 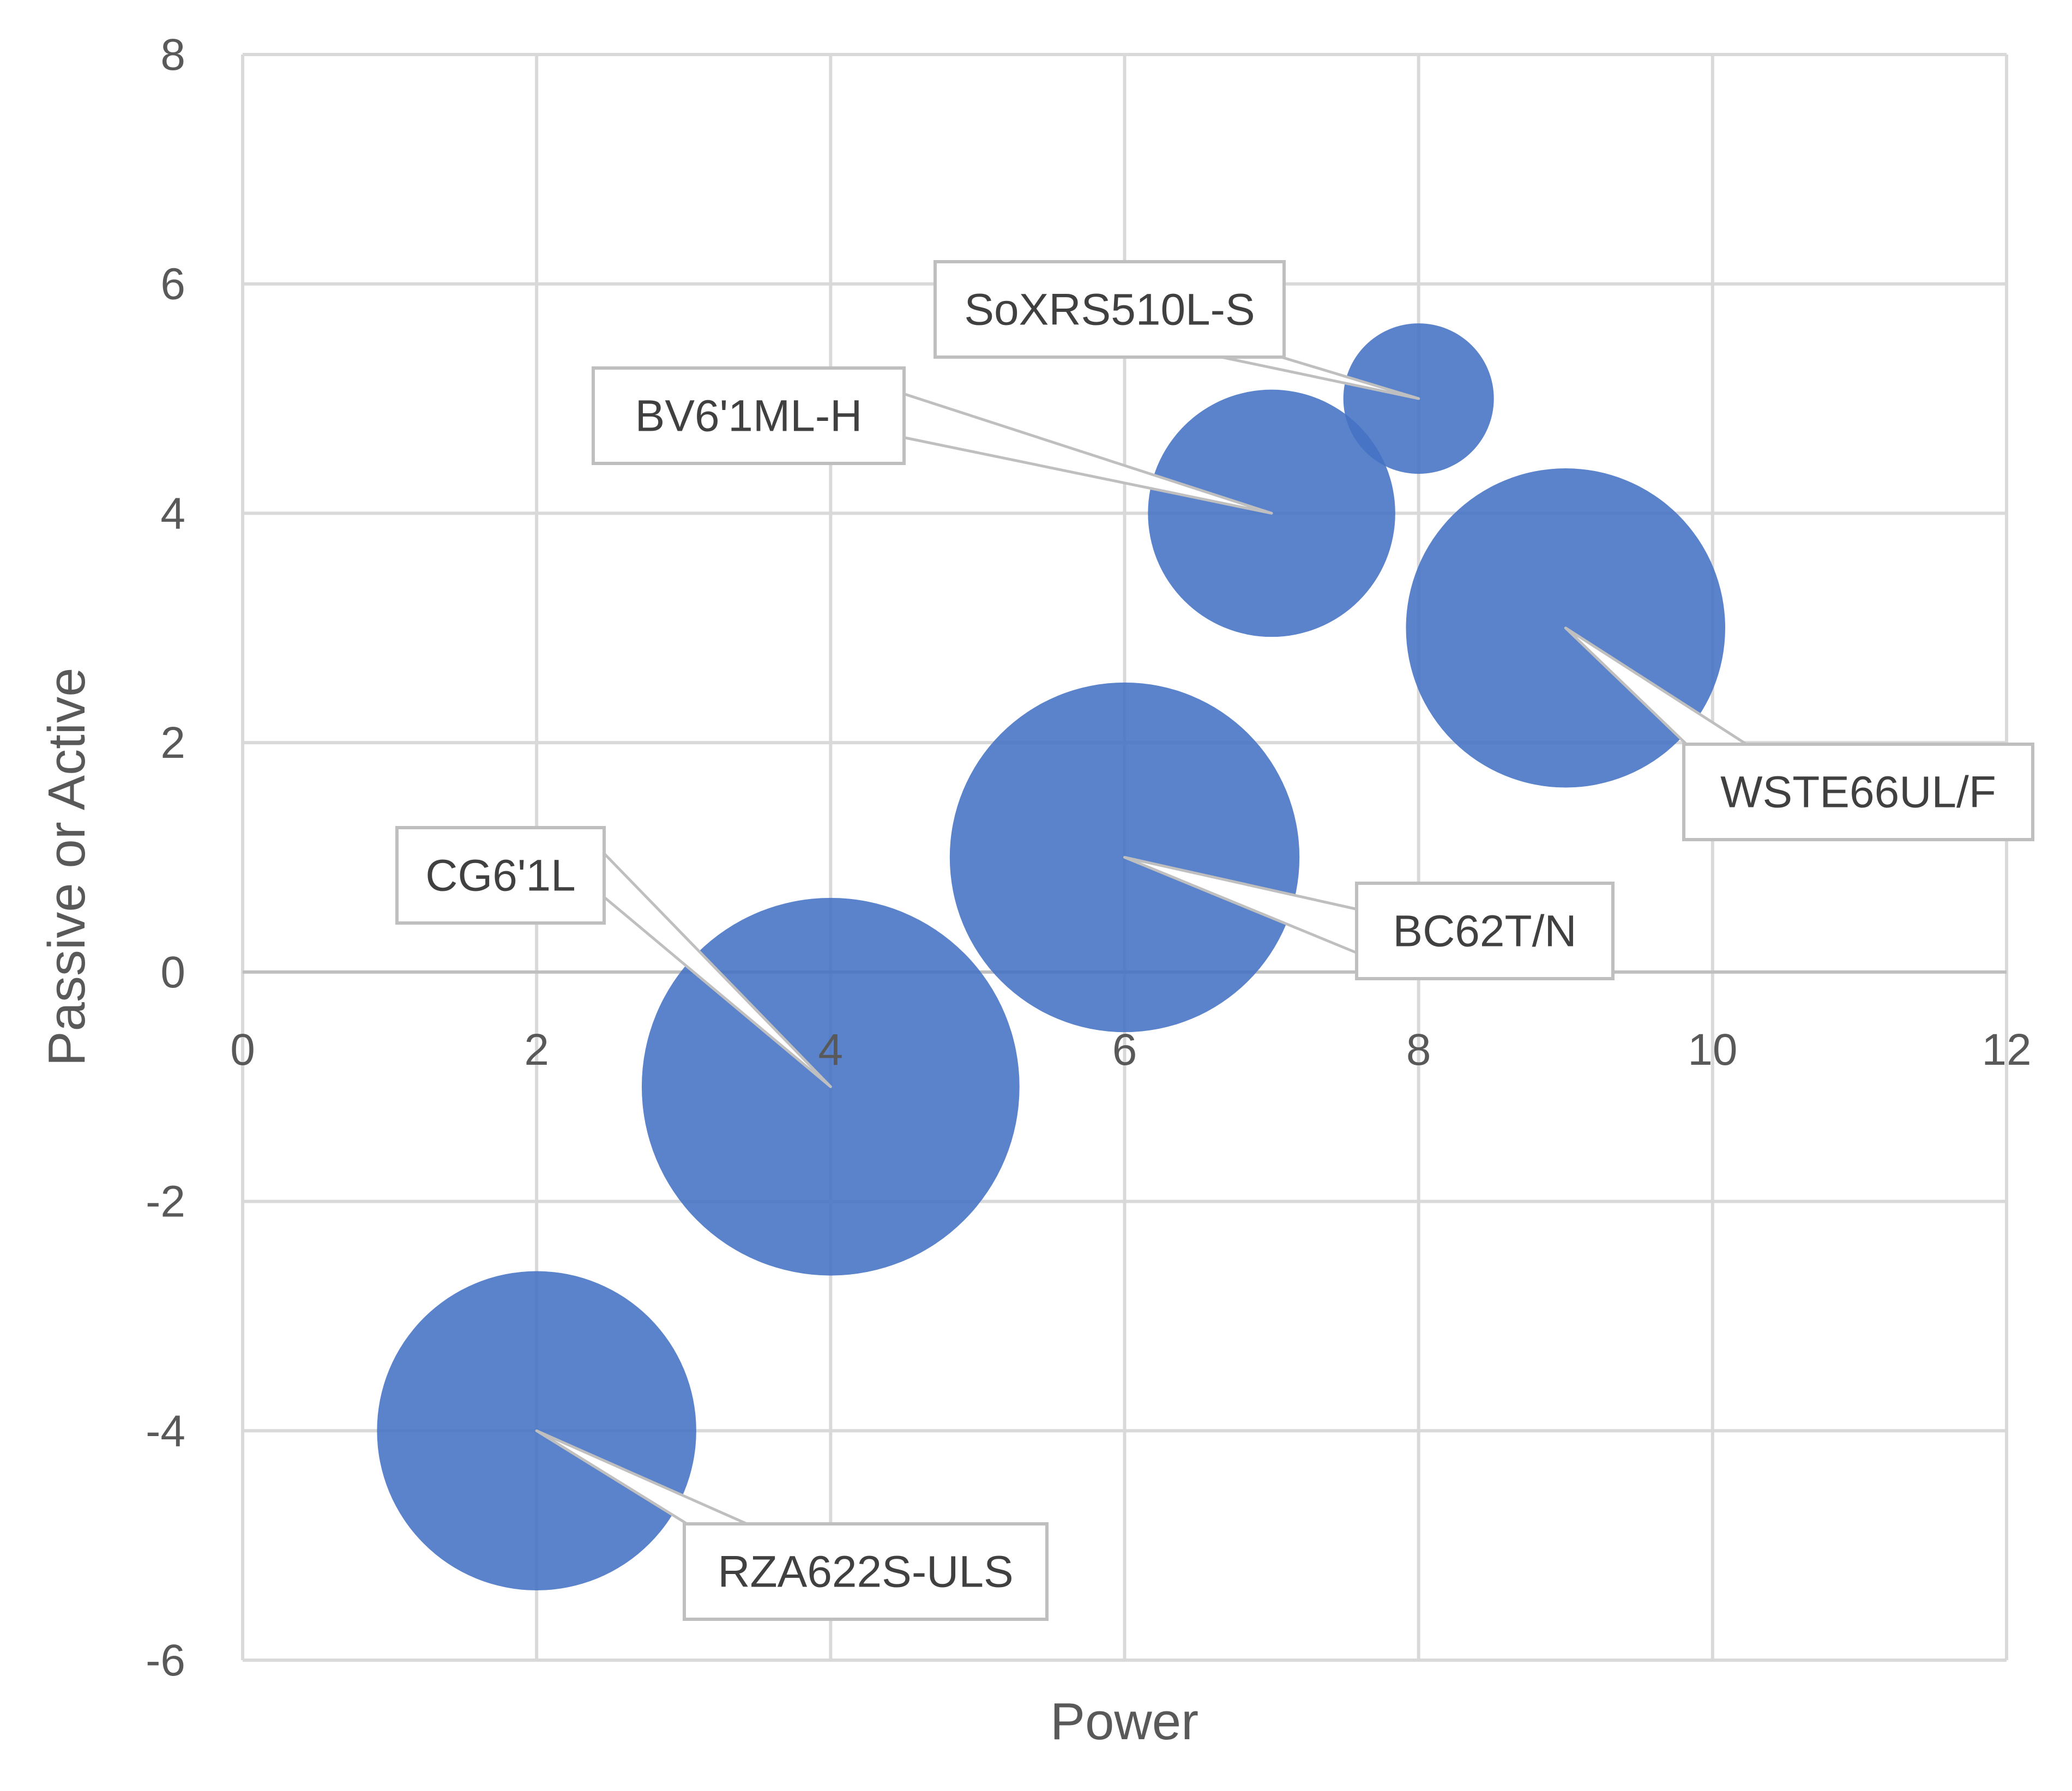 I want to click on y-tick-label: 8, so click(x=173, y=55).